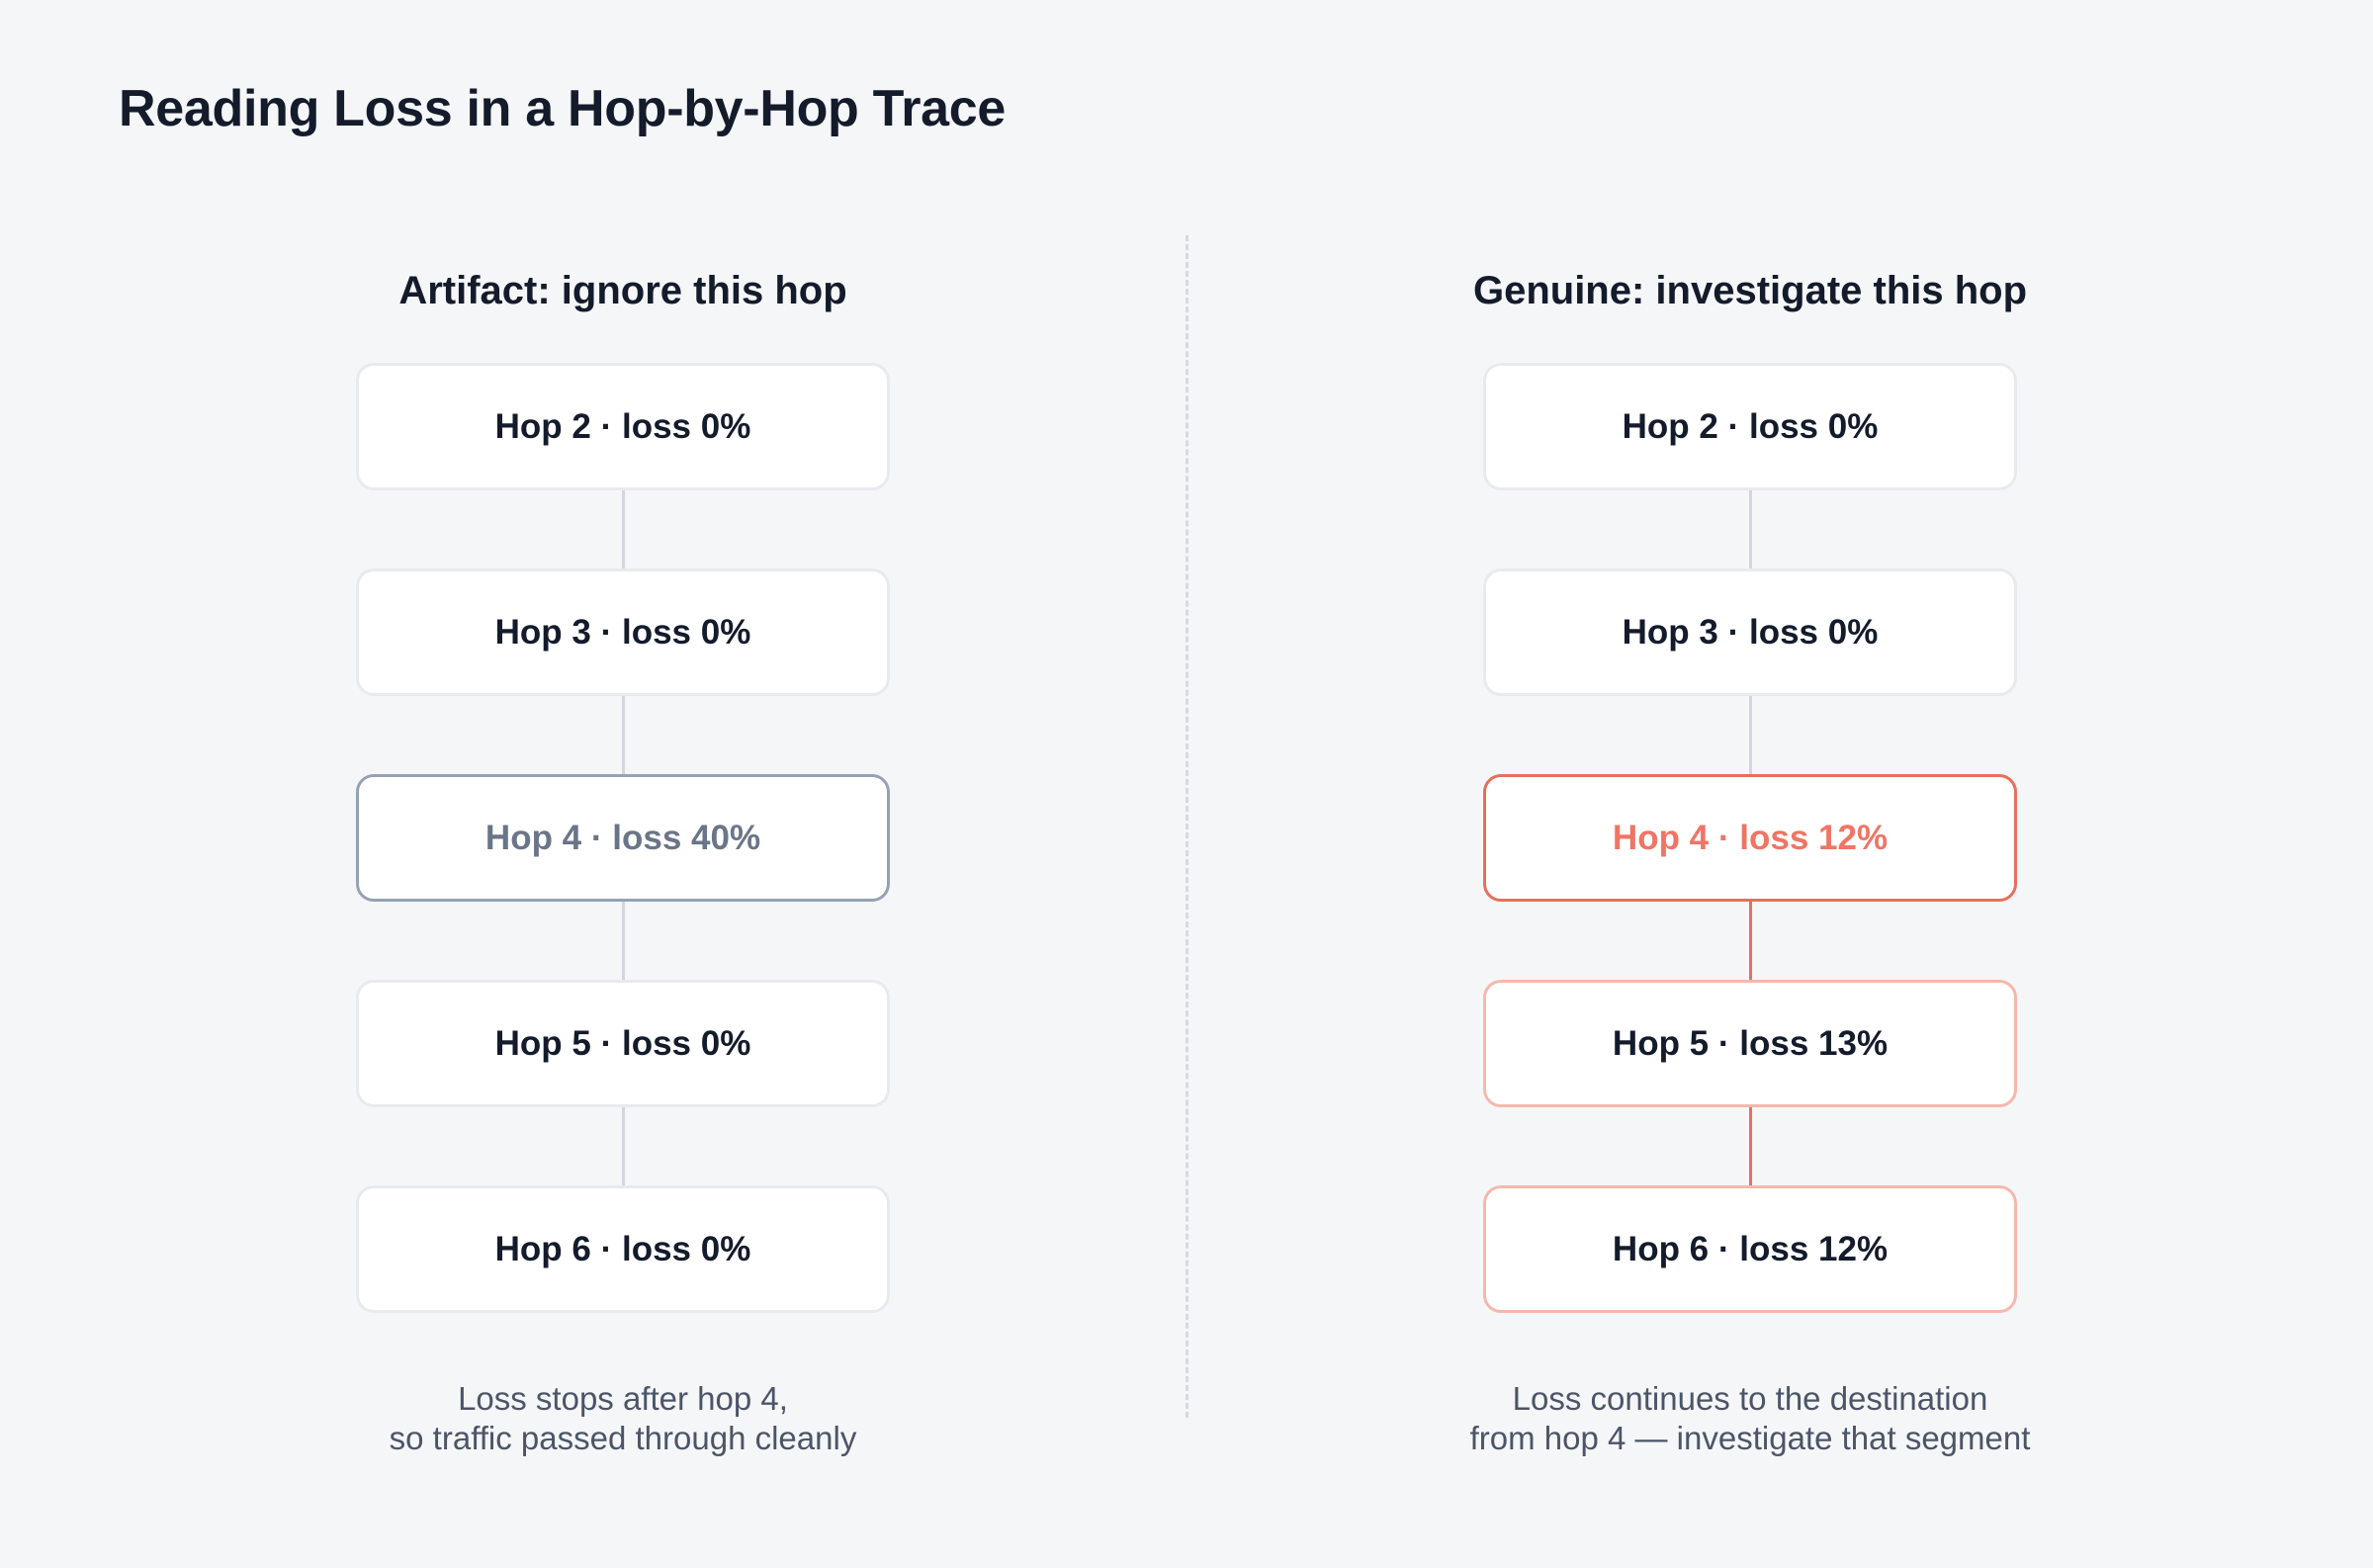  What do you see at coordinates (623, 1249) in the screenshot?
I see `artifact-hop-6: Hop 6 · loss 0%` at bounding box center [623, 1249].